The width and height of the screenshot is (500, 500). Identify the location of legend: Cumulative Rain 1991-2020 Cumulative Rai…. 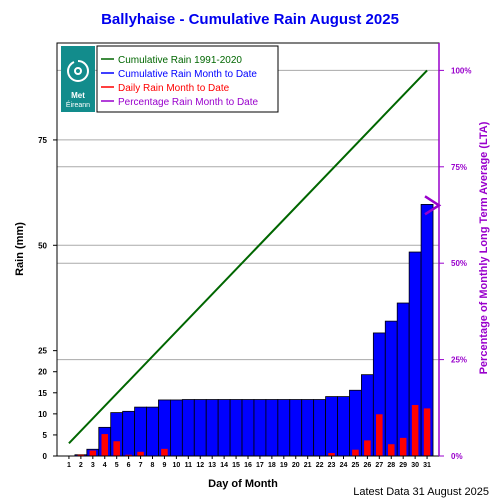
(187, 79).